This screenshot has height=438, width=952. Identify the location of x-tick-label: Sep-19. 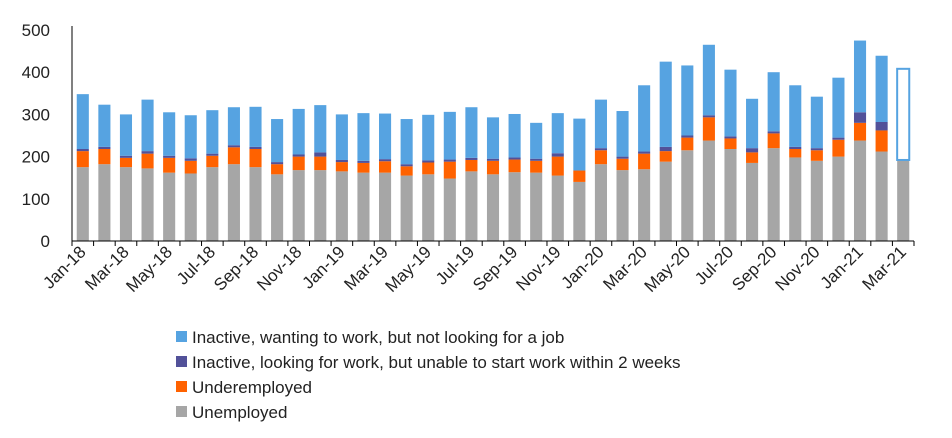
(495, 268).